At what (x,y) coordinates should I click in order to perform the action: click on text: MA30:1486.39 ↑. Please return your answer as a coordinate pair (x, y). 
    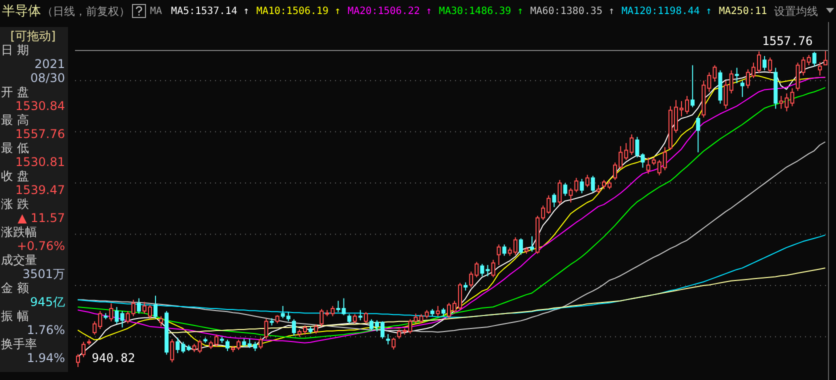
    Looking at the image, I should click on (481, 11).